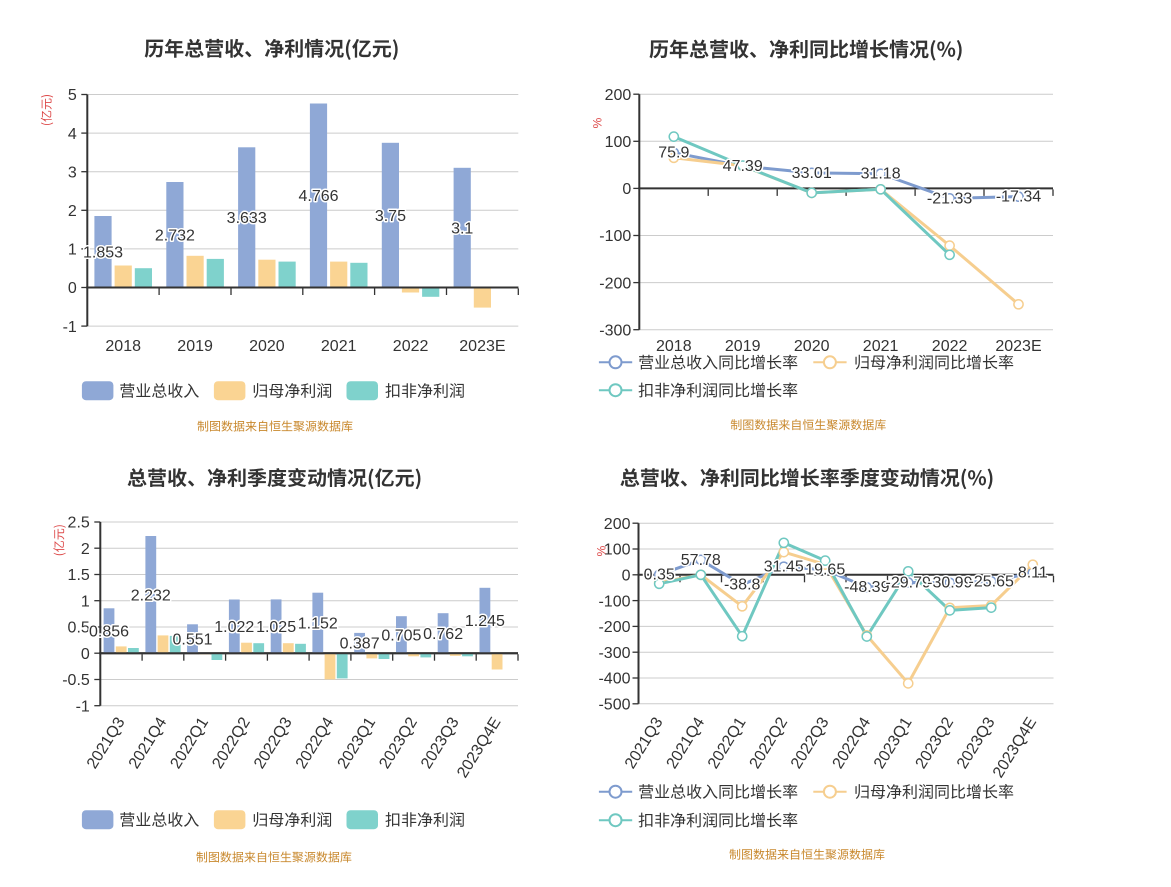 The height and width of the screenshot is (887, 1171). I want to click on svg-text: 57.78, so click(701, 560).